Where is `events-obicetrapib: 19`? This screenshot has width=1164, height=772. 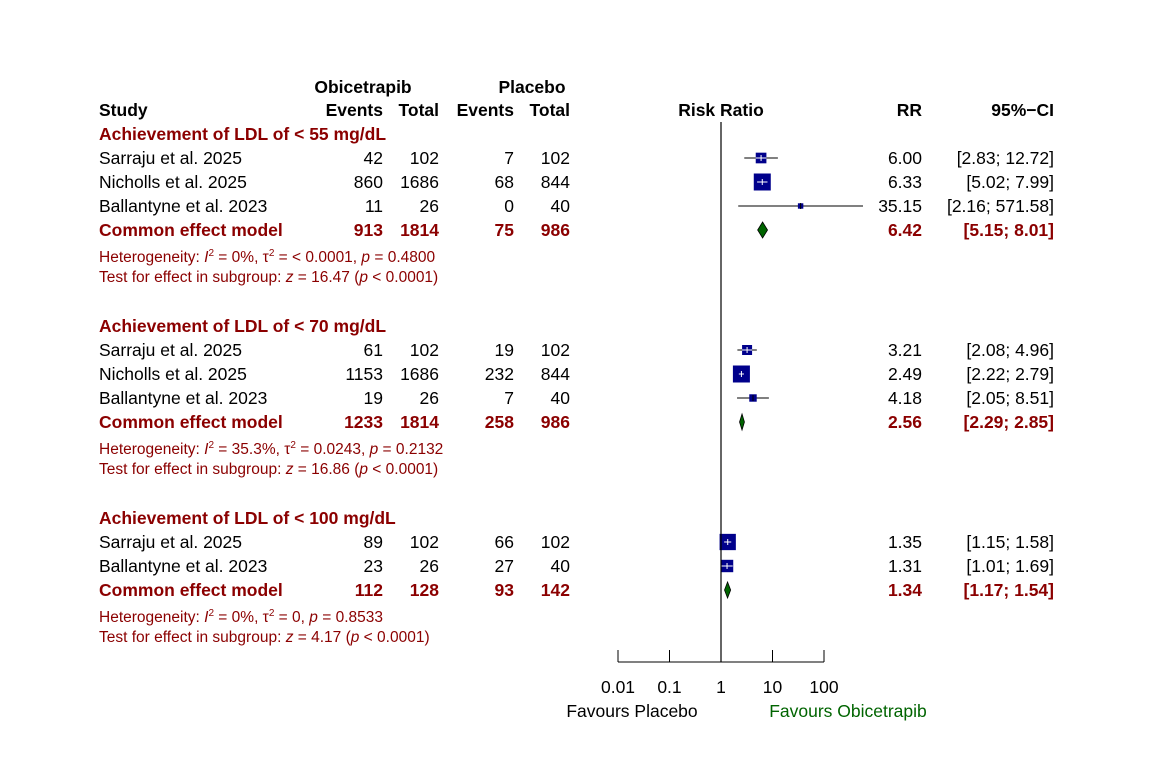 events-obicetrapib: 19 is located at coordinates (373, 398).